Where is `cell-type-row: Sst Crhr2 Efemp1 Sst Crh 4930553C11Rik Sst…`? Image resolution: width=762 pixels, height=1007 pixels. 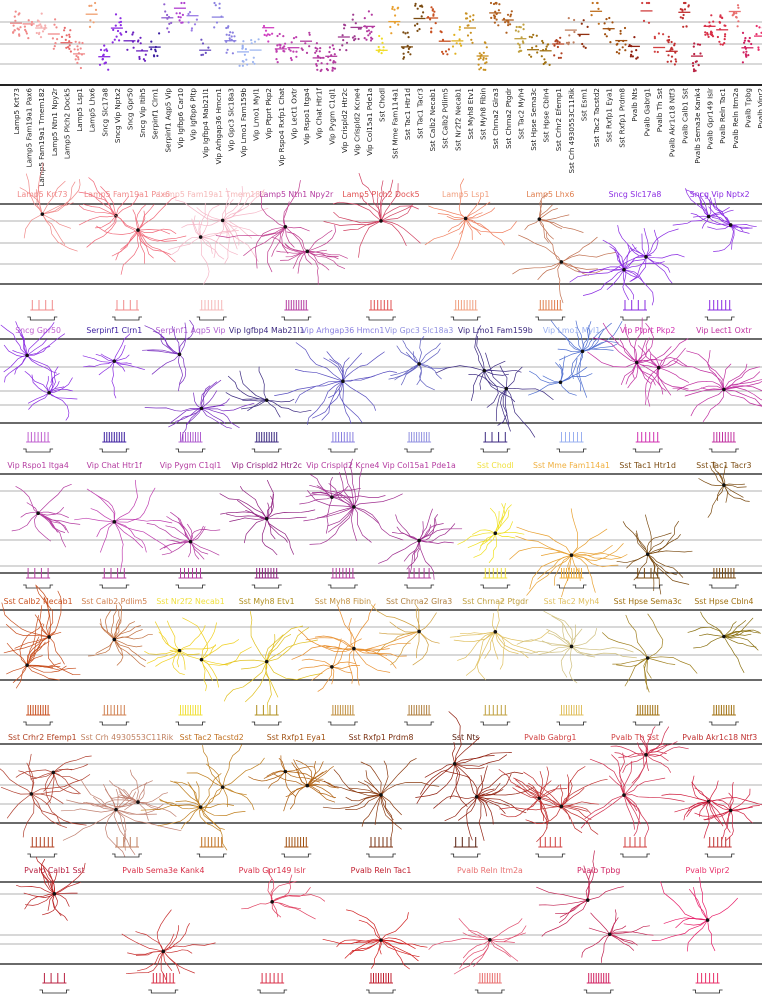
cell-type-row: Sst Crhr2 Efemp1 Sst Crh 4930553C11Rik Sst… is located at coordinates (381, 784).